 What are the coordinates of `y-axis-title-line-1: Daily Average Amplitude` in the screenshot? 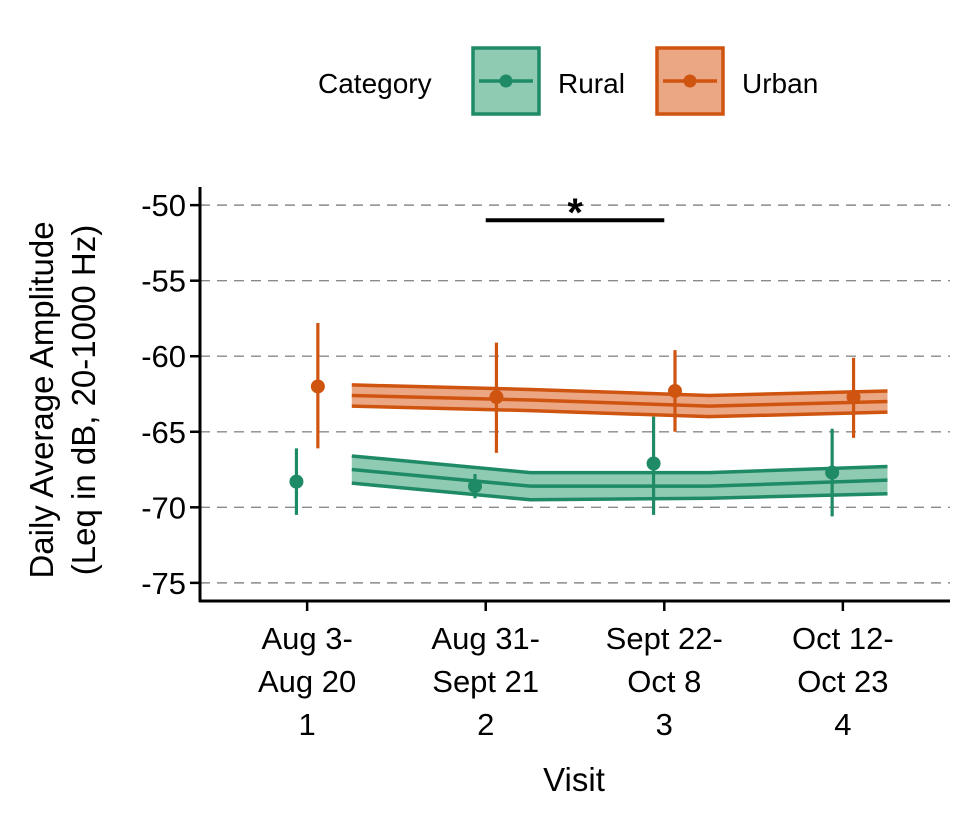 It's located at (41, 399).